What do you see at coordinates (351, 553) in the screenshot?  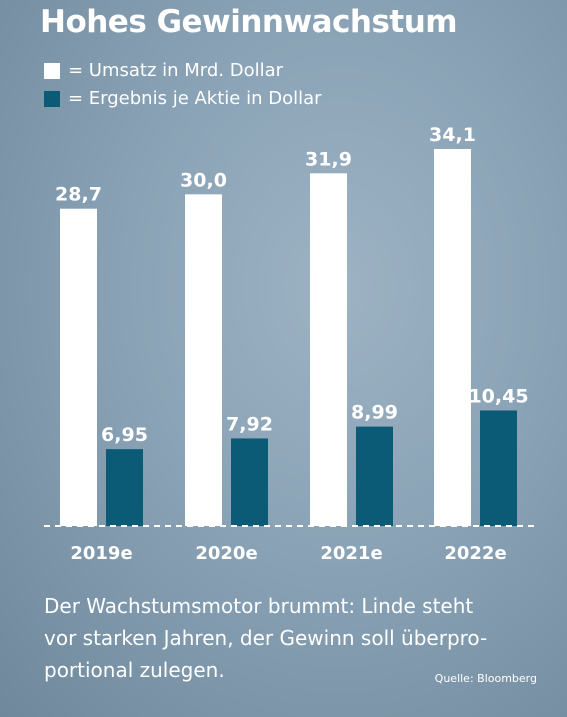 I see `x-tick-label-2021e: 2021e` at bounding box center [351, 553].